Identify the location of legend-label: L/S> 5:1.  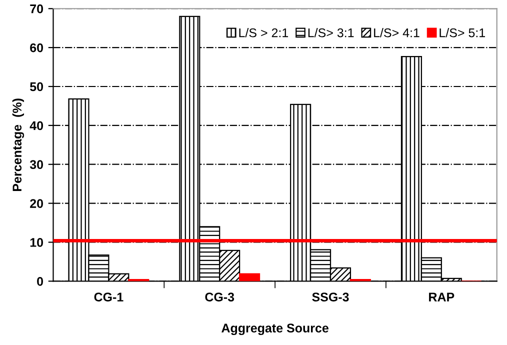
(462, 33).